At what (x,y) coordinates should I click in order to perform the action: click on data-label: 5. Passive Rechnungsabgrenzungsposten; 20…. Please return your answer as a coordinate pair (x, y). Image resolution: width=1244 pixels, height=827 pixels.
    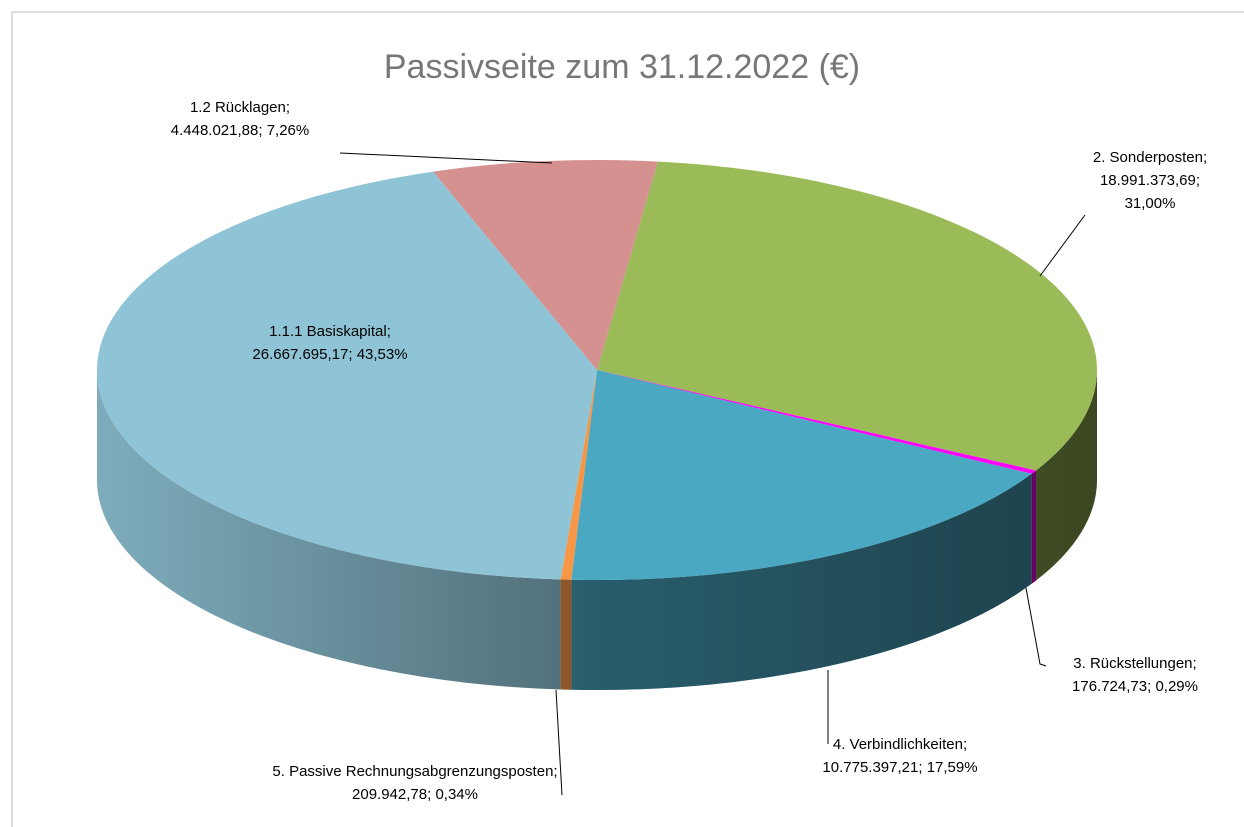
    Looking at the image, I should click on (415, 783).